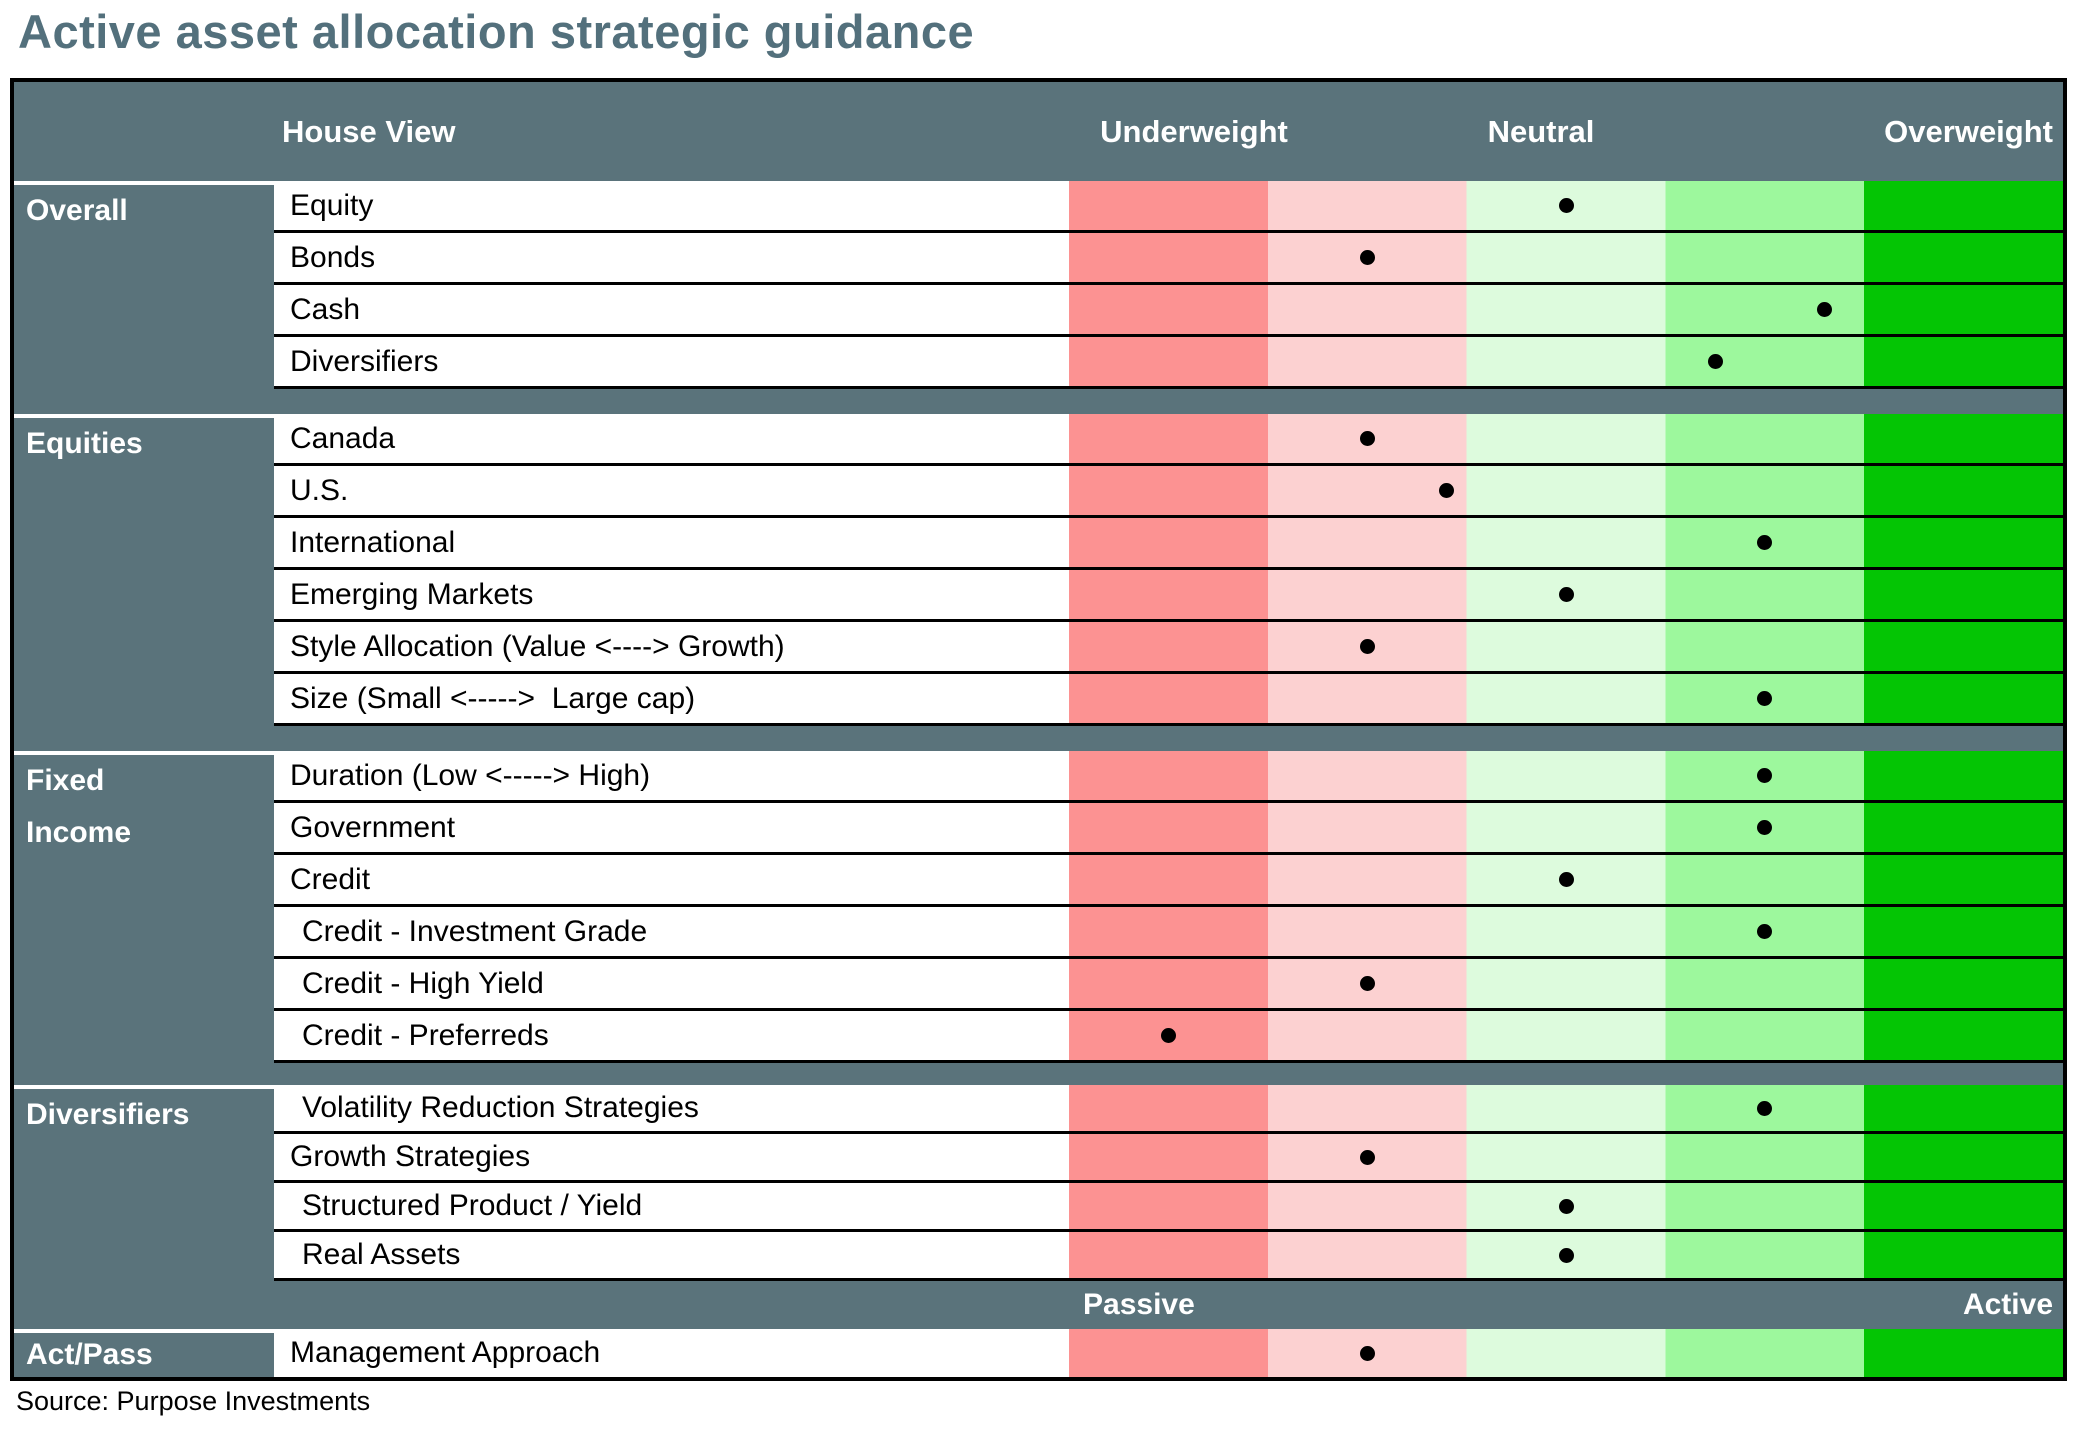 The width and height of the screenshot is (2090, 1444). Describe the element at coordinates (144, 907) in the screenshot. I see `section-label: Fixed Income` at that location.